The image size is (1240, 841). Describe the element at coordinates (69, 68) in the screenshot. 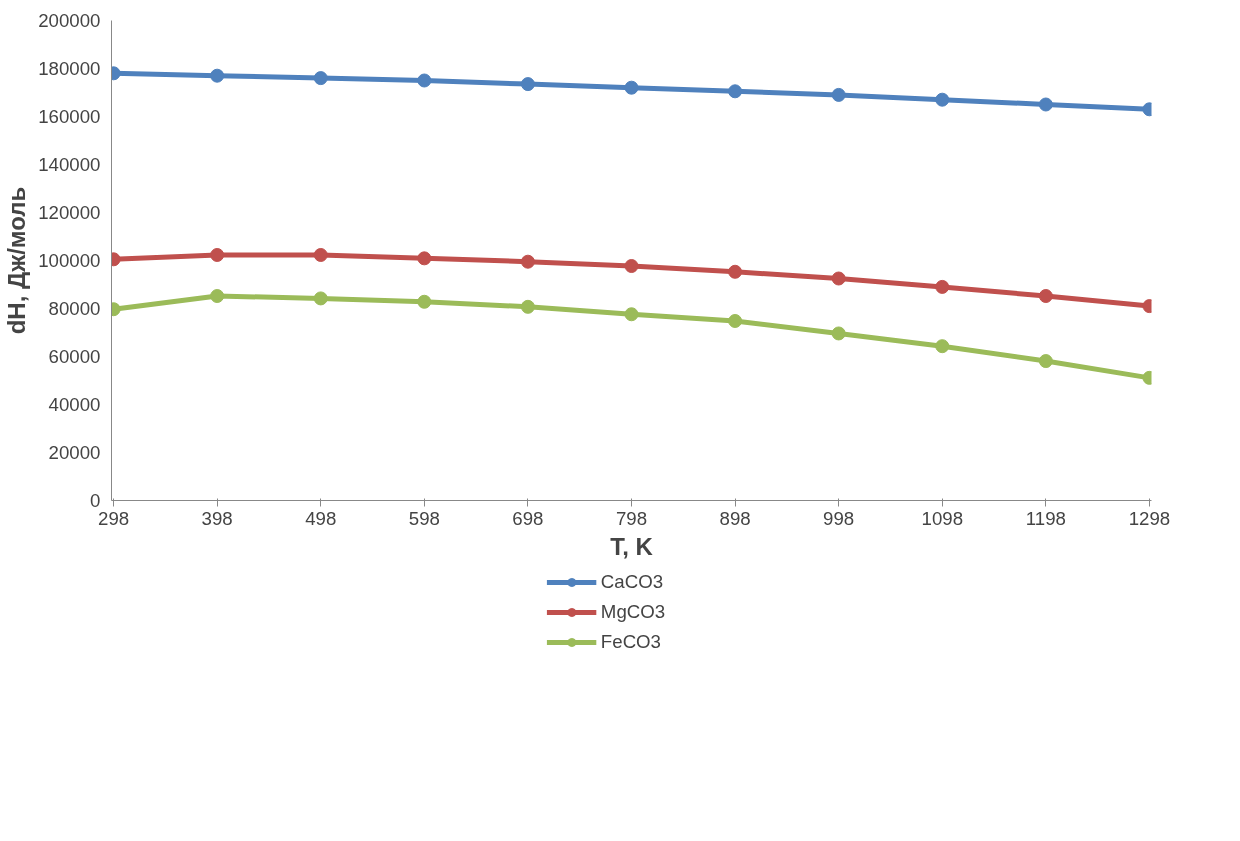

I see `y-tick-label: 180000` at that location.